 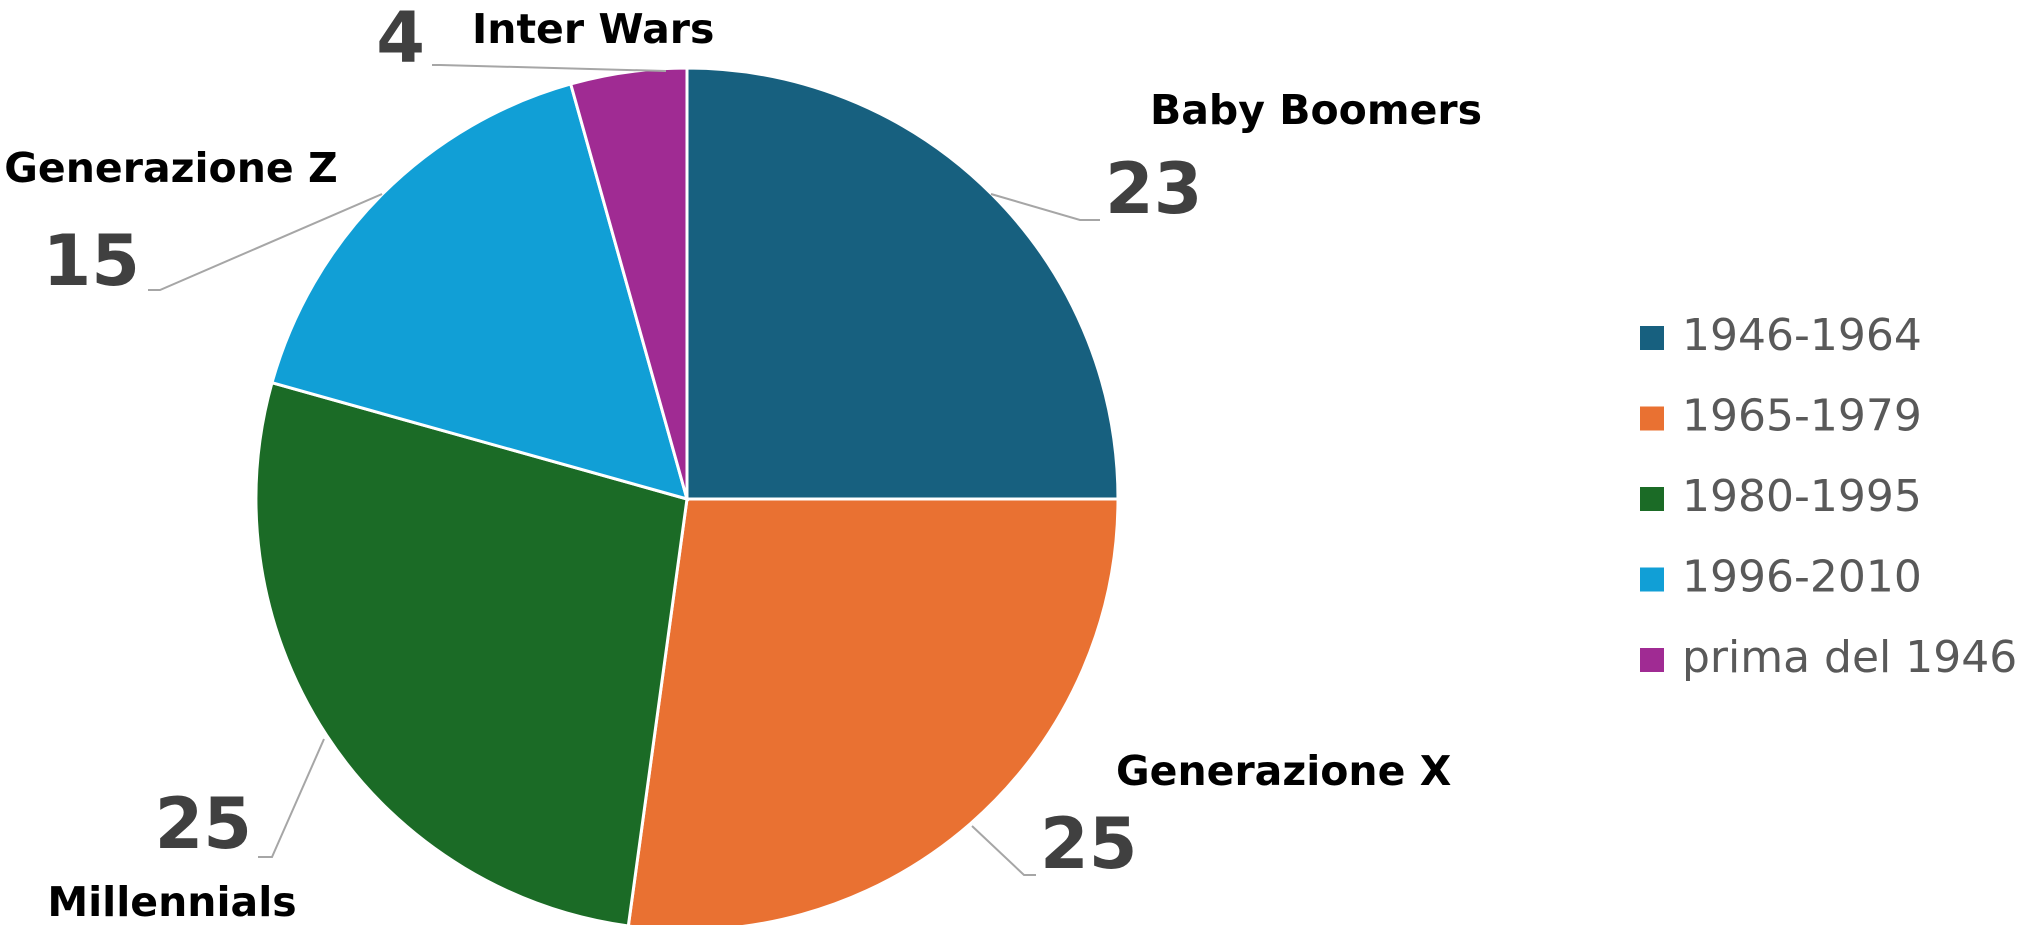 I want to click on slice-name: Baby Boomers, so click(x=1316, y=110).